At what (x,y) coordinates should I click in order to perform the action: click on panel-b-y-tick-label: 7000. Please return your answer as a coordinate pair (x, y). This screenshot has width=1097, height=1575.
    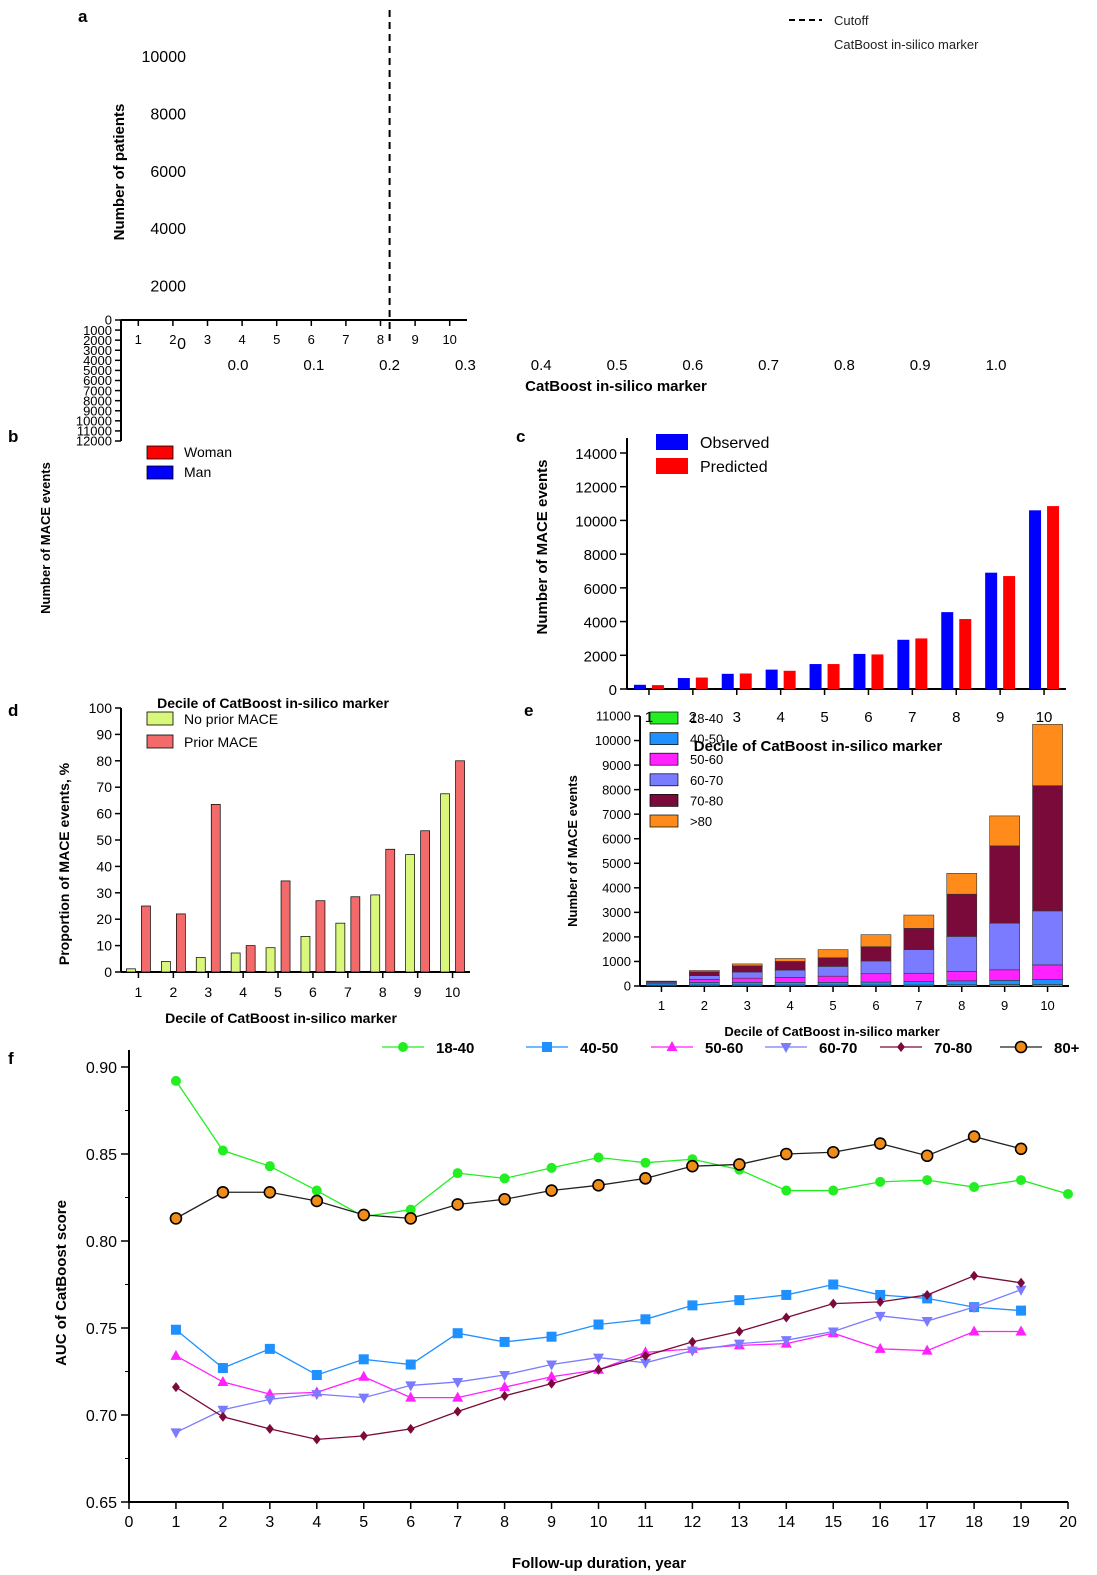
    Looking at the image, I should click on (97, 390).